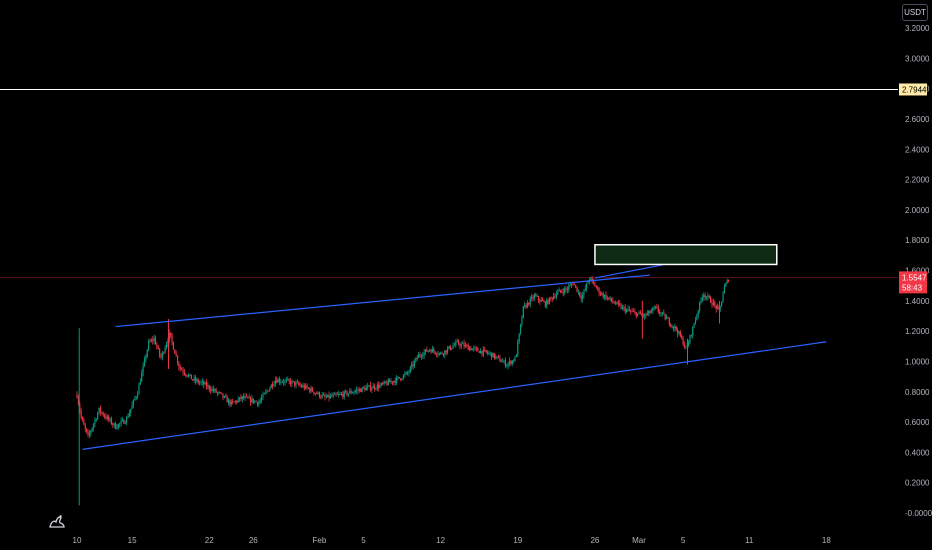  Describe the element at coordinates (517, 540) in the screenshot. I see `x-tick-label: 19` at that location.